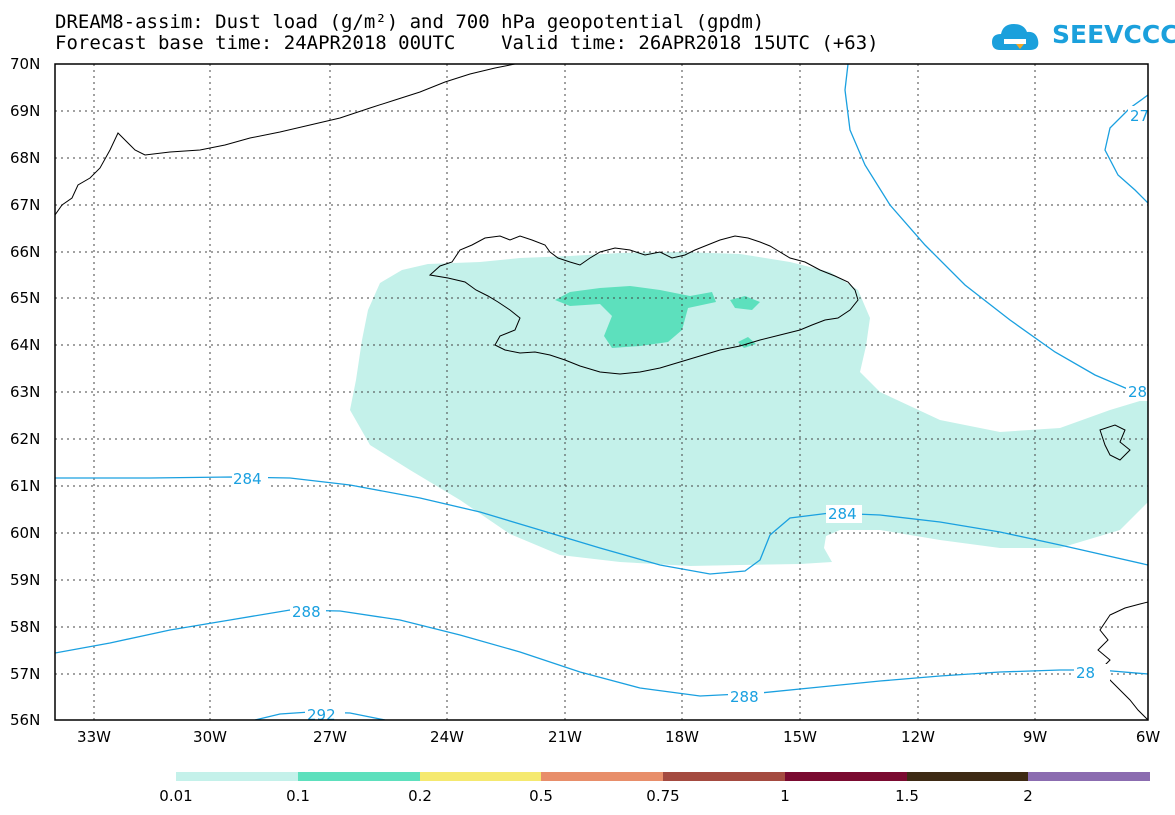 The width and height of the screenshot is (1175, 815). I want to click on contour-label-28-upper: 28, so click(1137, 392).